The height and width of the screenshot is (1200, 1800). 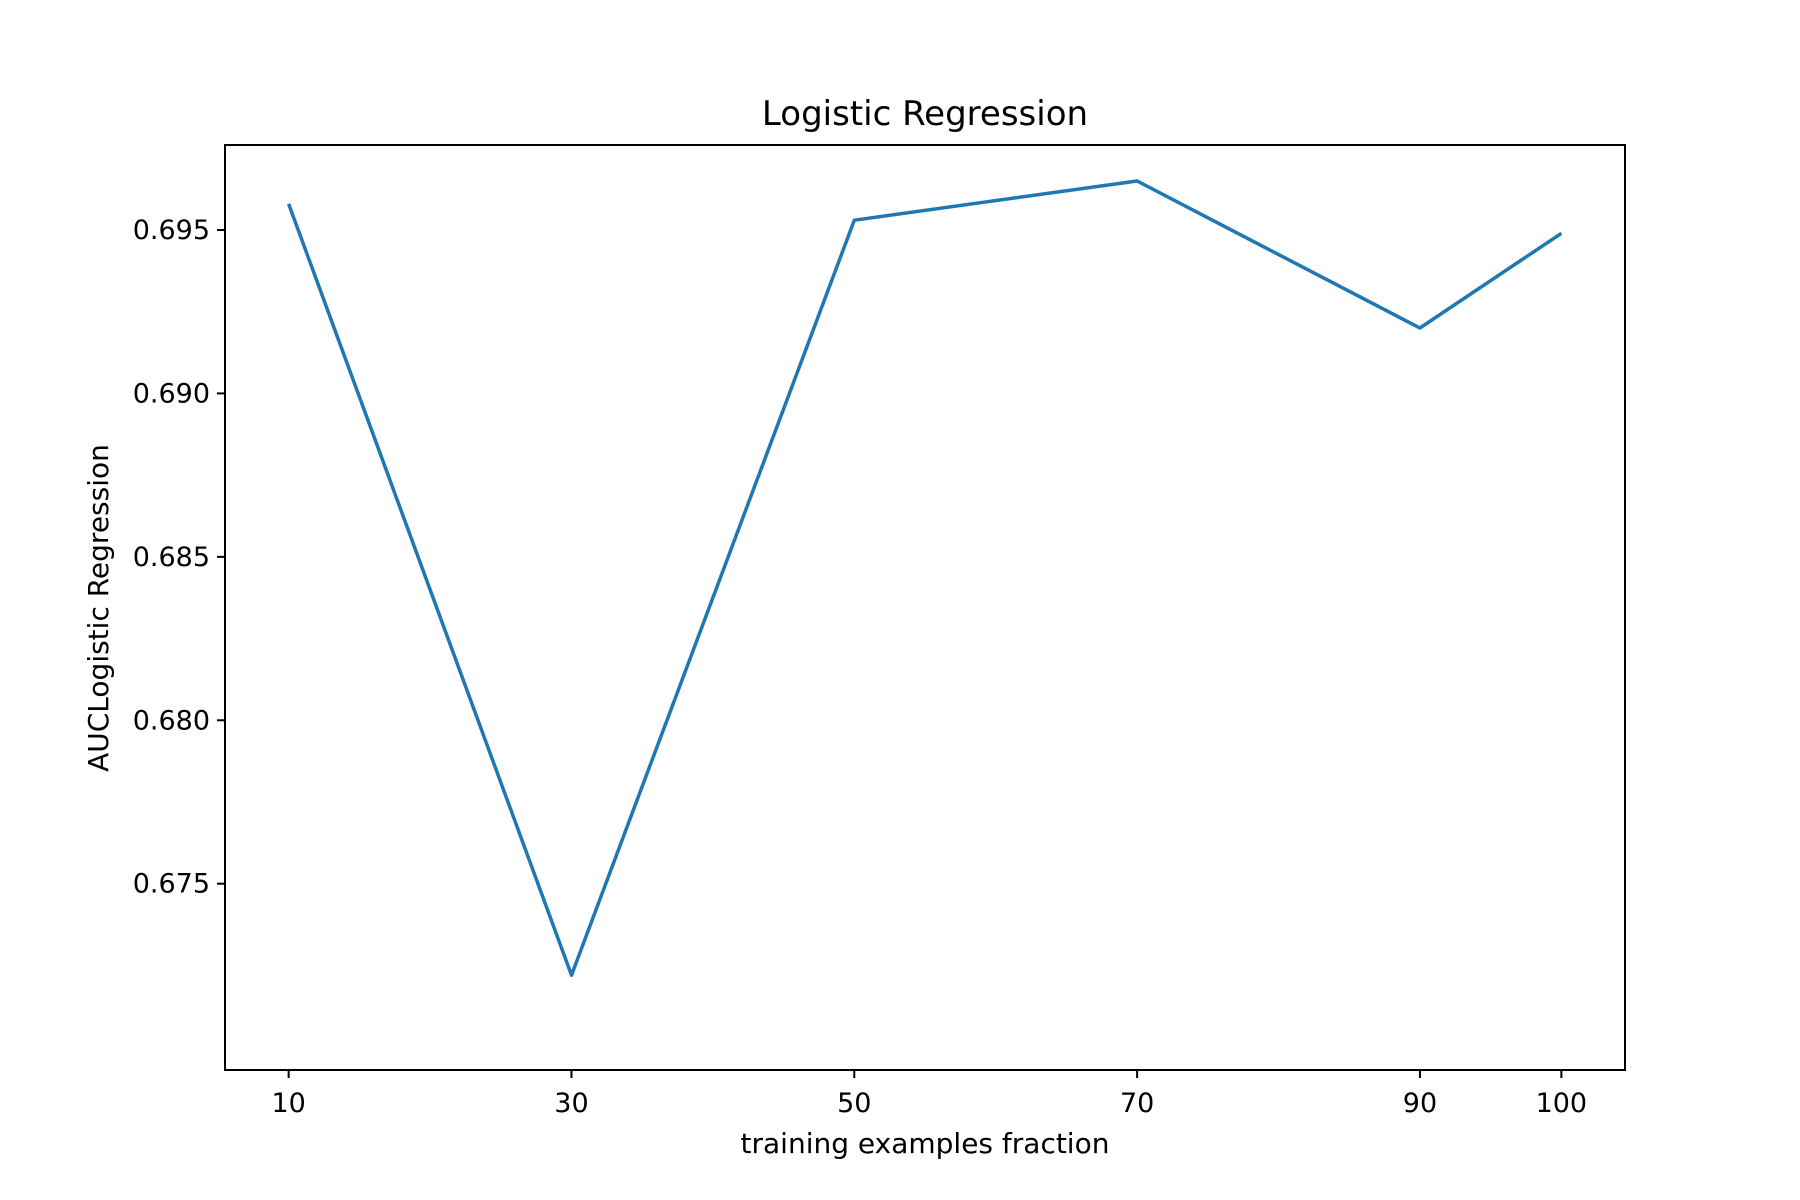 I want to click on x-tick-label: 50, so click(x=854, y=1103).